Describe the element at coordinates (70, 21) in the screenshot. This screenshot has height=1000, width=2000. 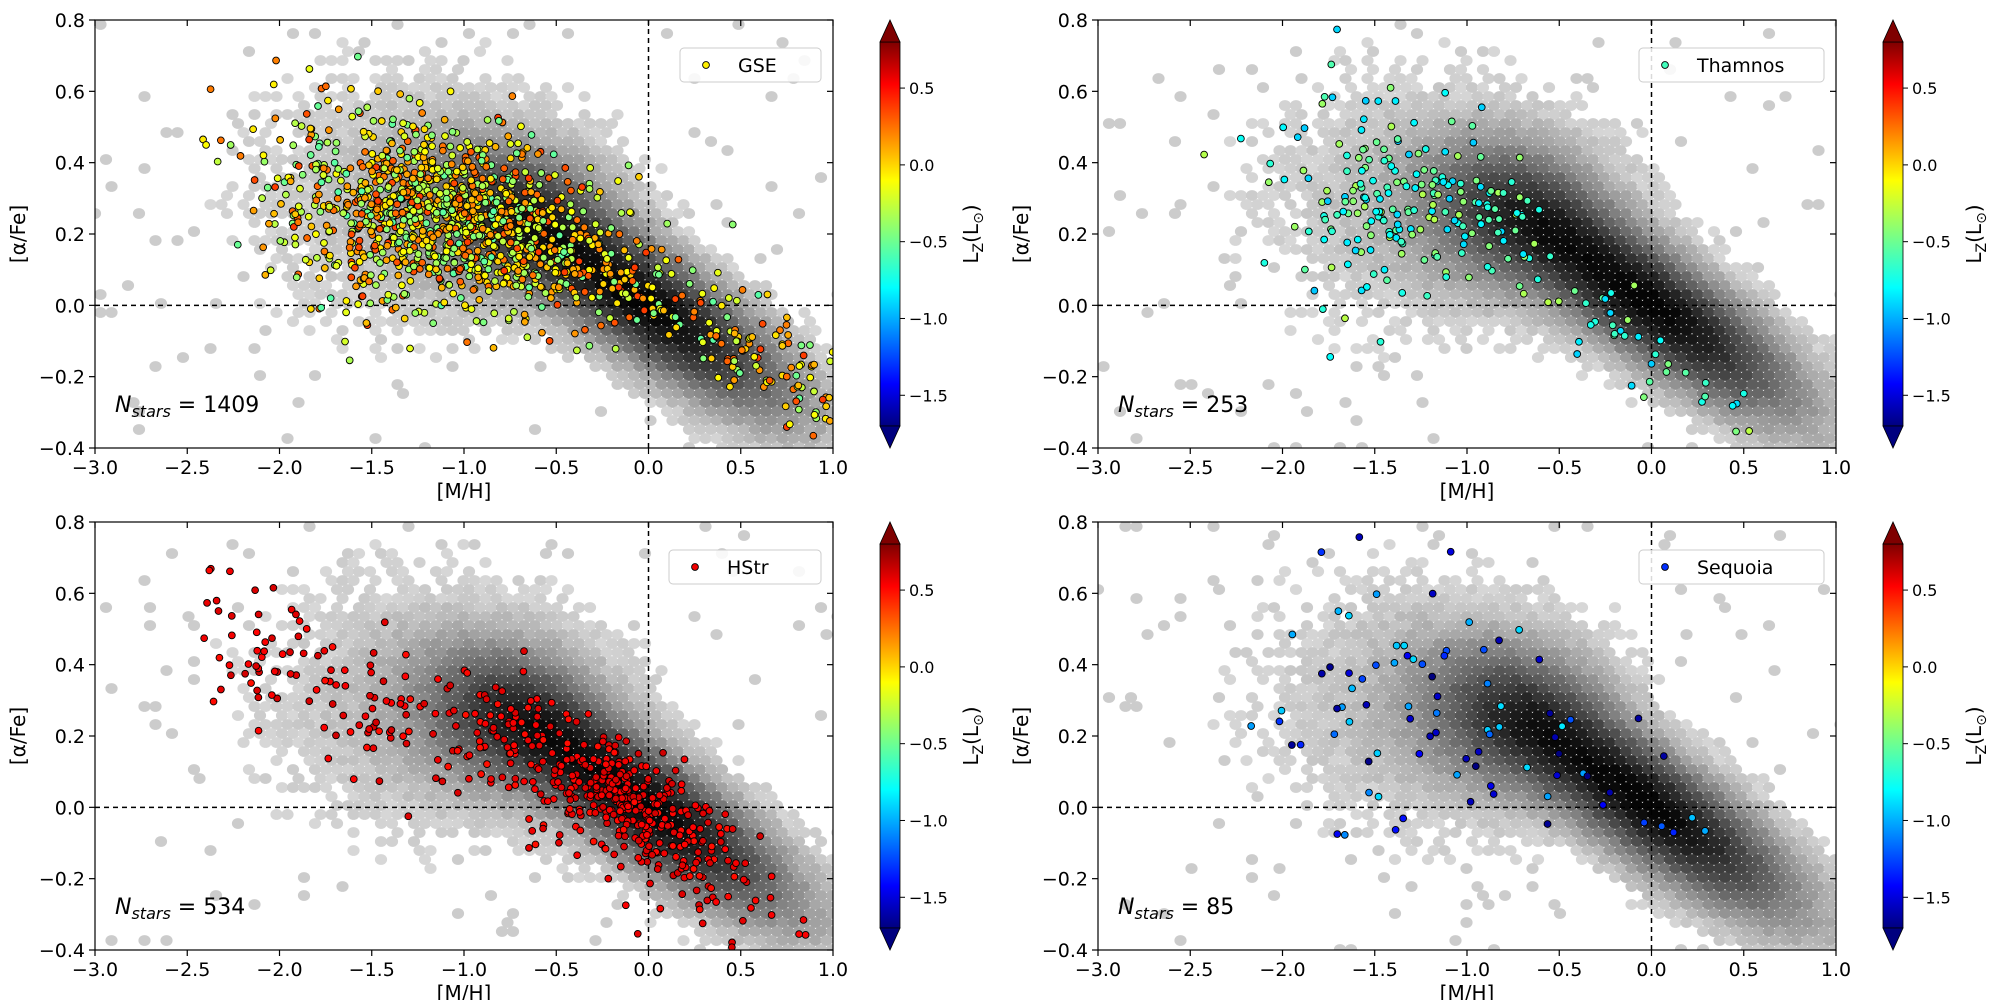
I see `y-tick-label: 0.8` at that location.